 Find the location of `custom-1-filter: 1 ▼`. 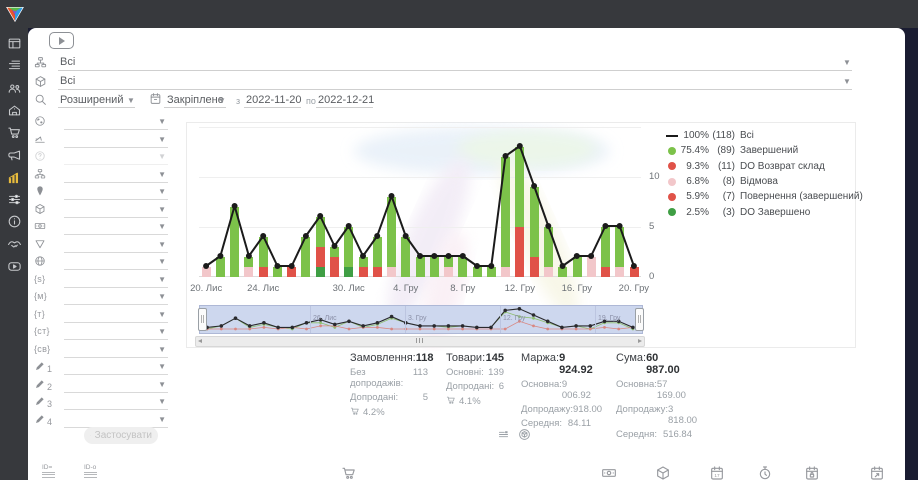

custom-1-filter: 1 ▼ is located at coordinates (104, 367).